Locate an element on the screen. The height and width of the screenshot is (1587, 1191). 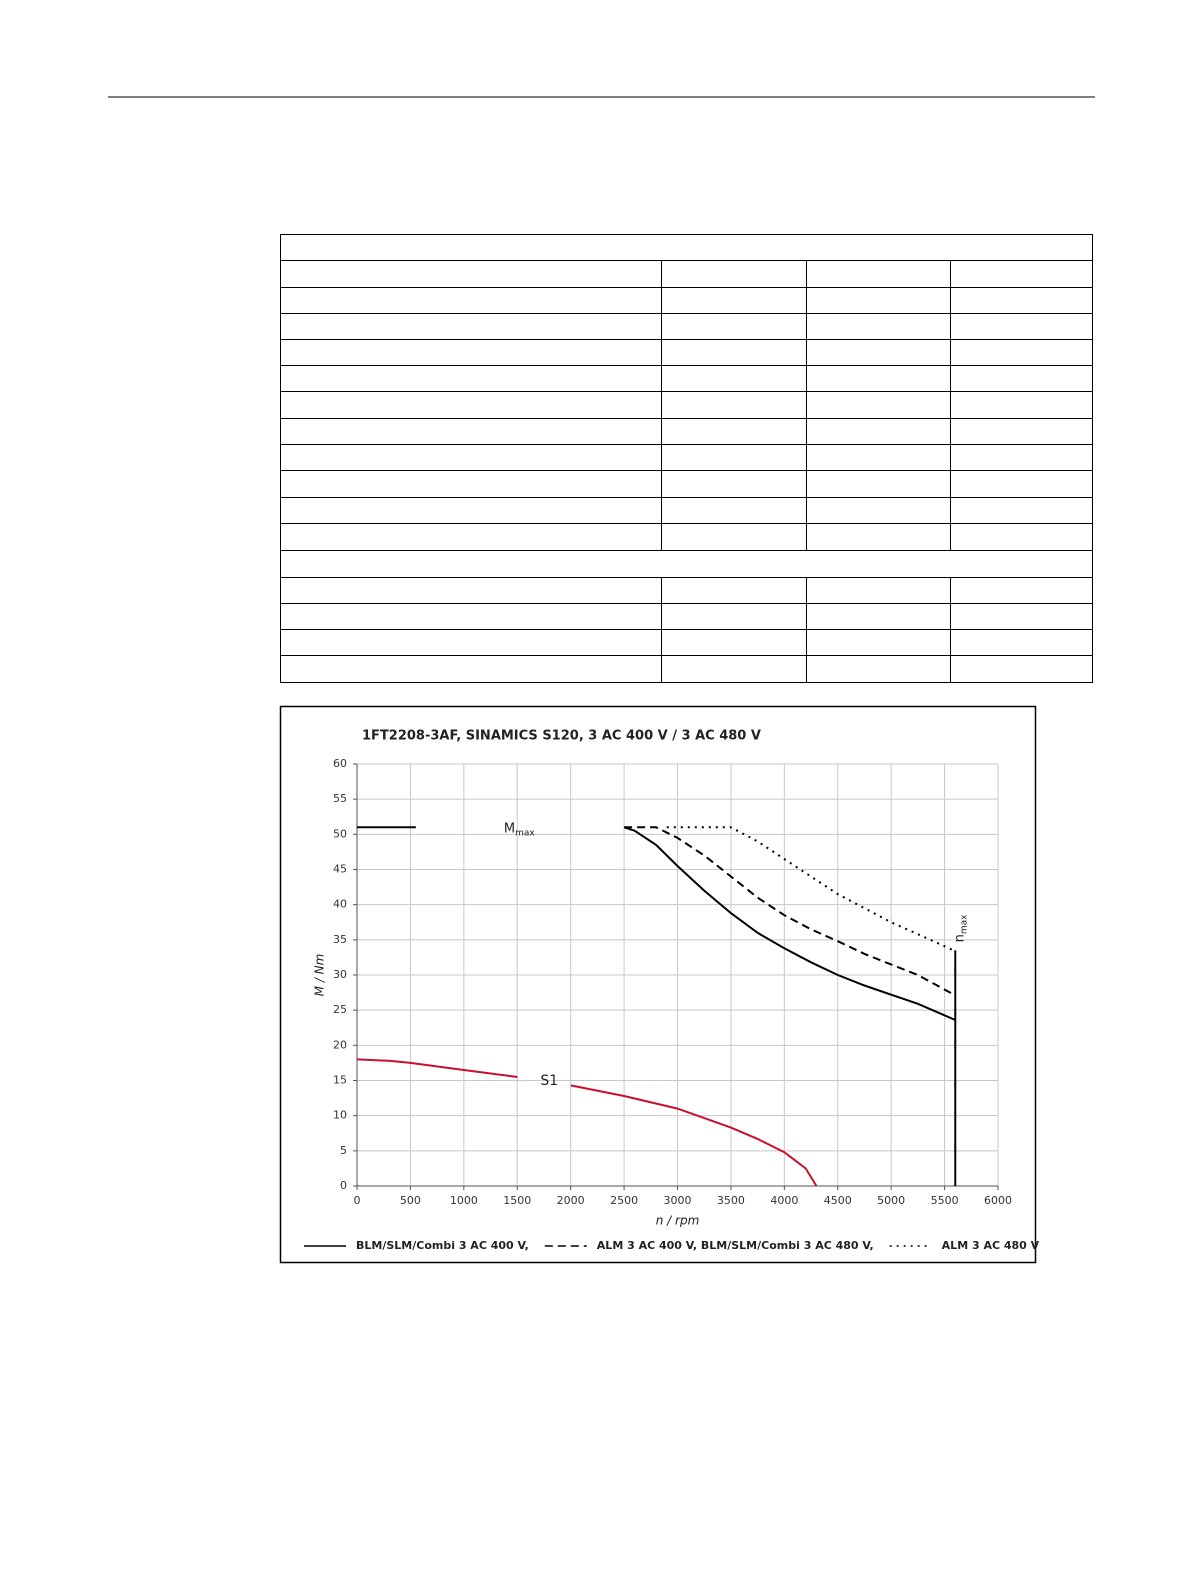
mmax-label: Mmax is located at coordinates (520, 829).